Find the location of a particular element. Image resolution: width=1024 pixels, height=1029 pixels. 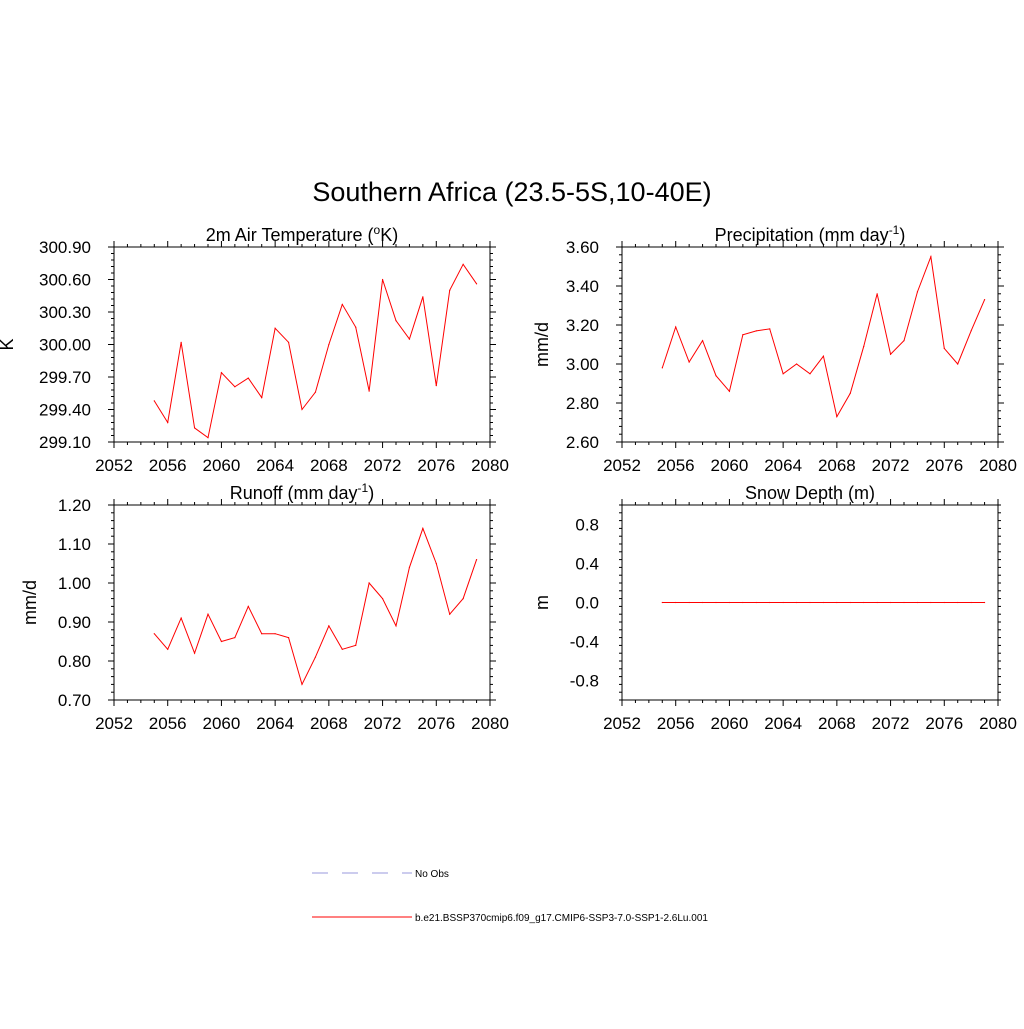

panel-title: Precipitation (mm day-1) is located at coordinates (810, 234).